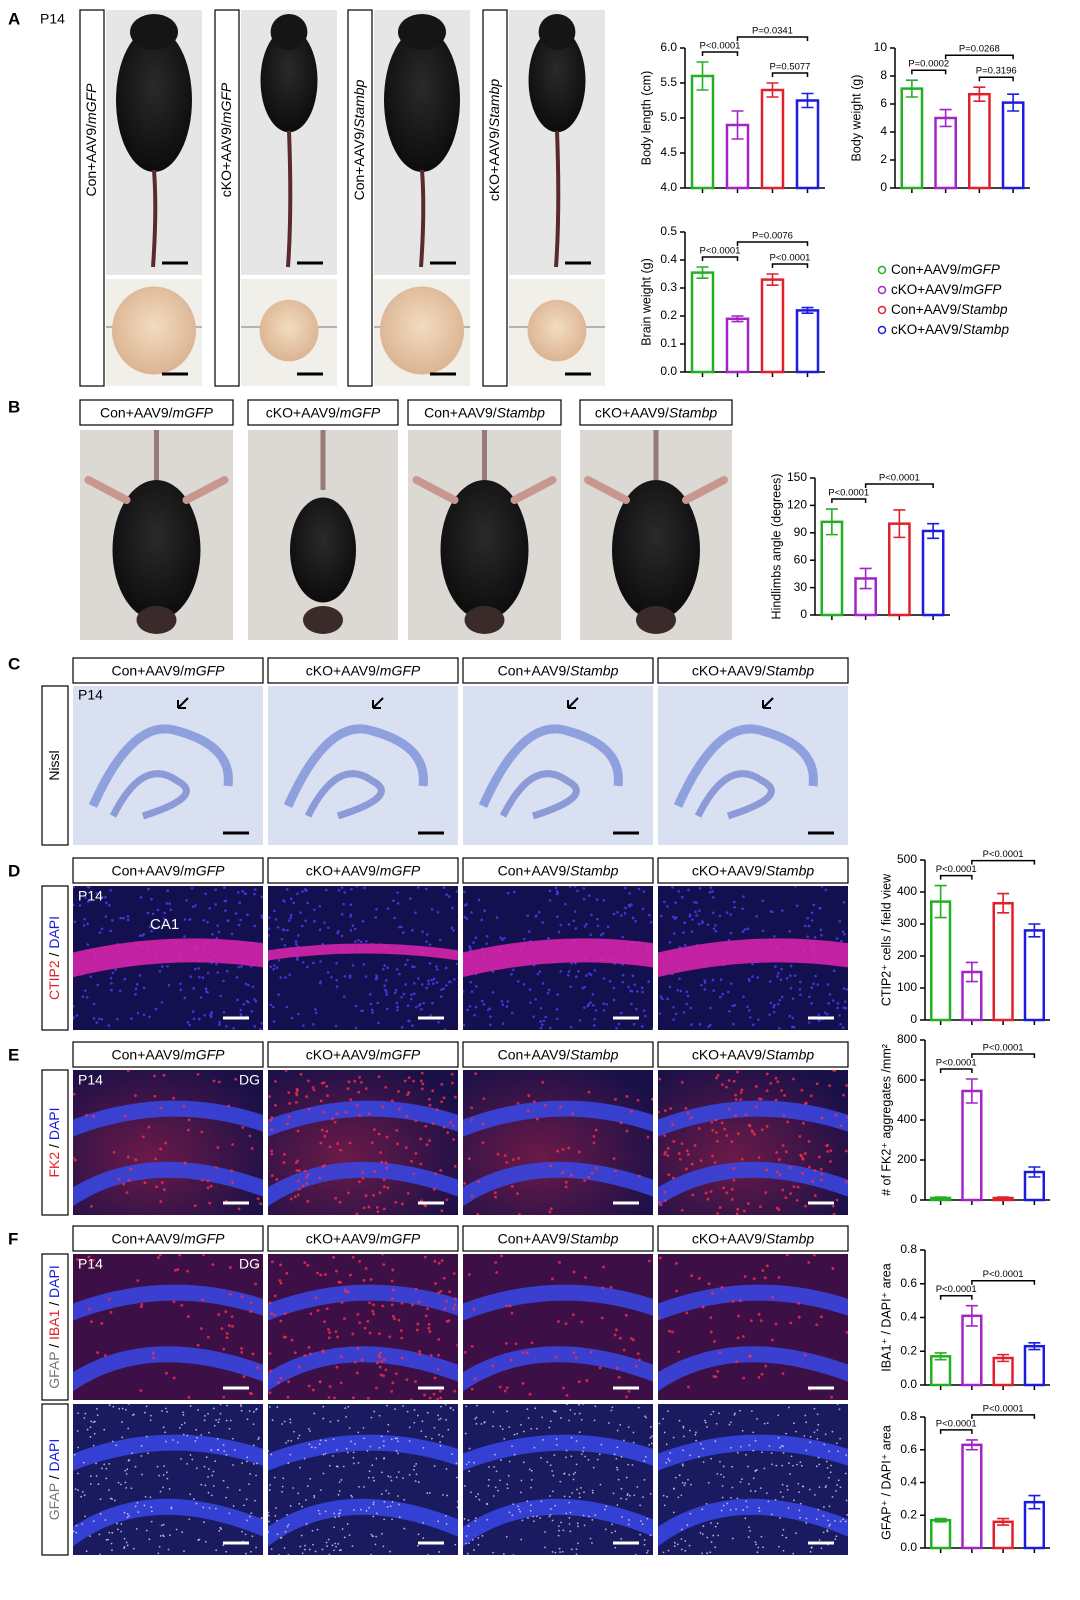 This screenshot has height=1600, width=1080. Describe the element at coordinates (494, 140) in the screenshot. I see `group-label: cKO+AAV9/Stambp` at that location.